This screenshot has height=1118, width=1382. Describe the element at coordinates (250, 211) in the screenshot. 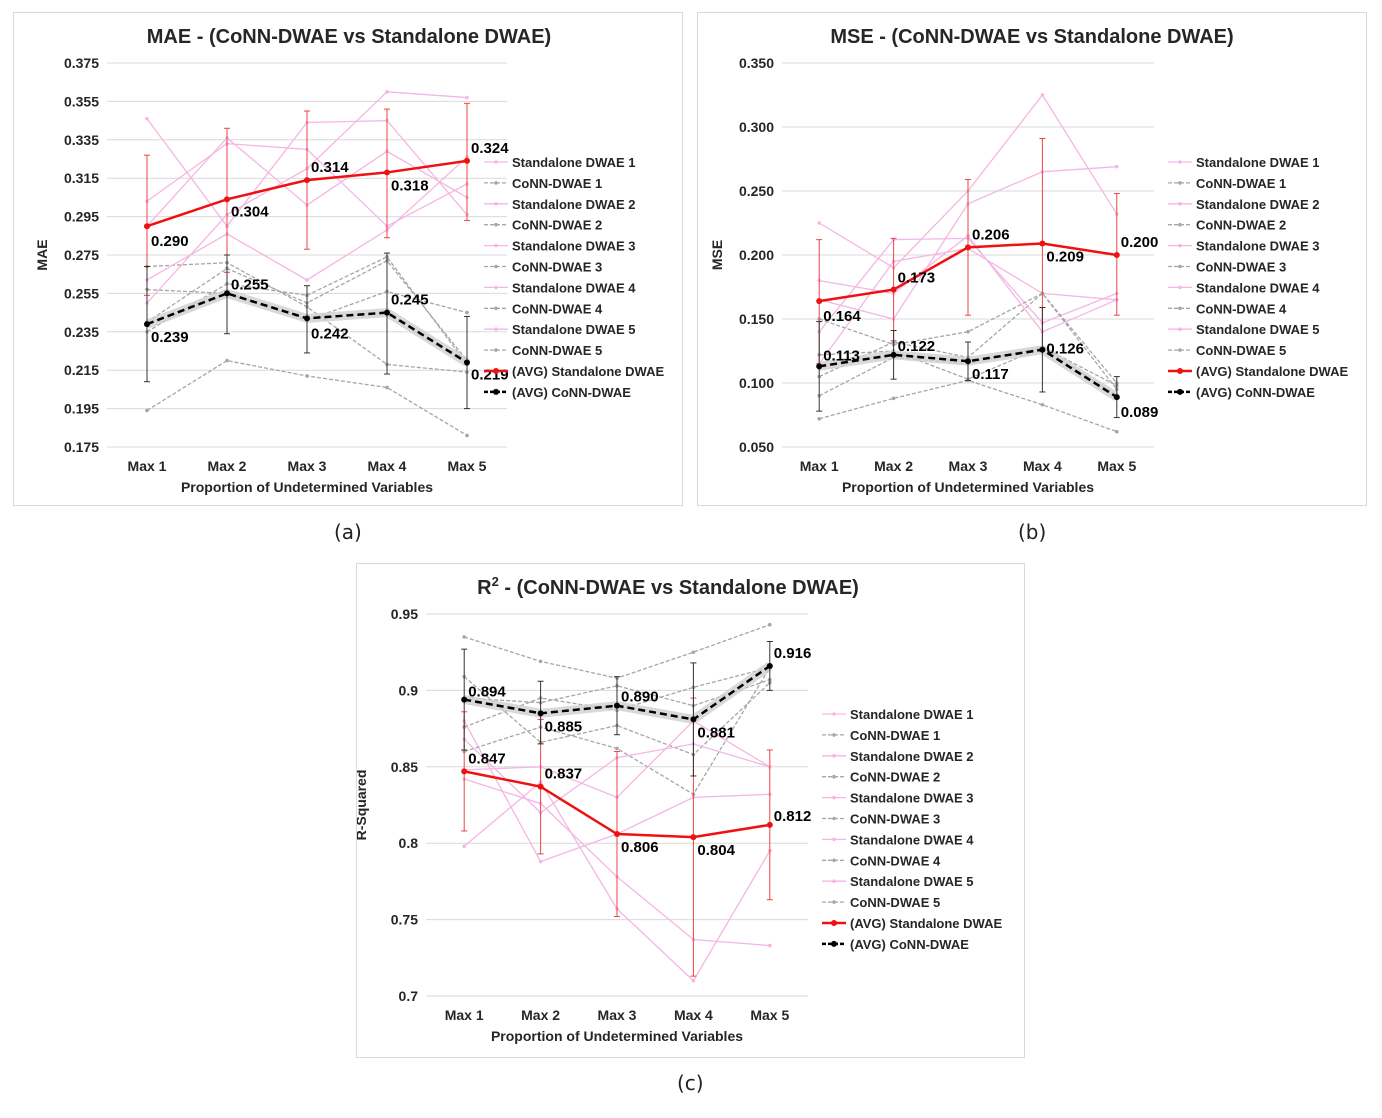

I see `data-label: 0.304` at that location.